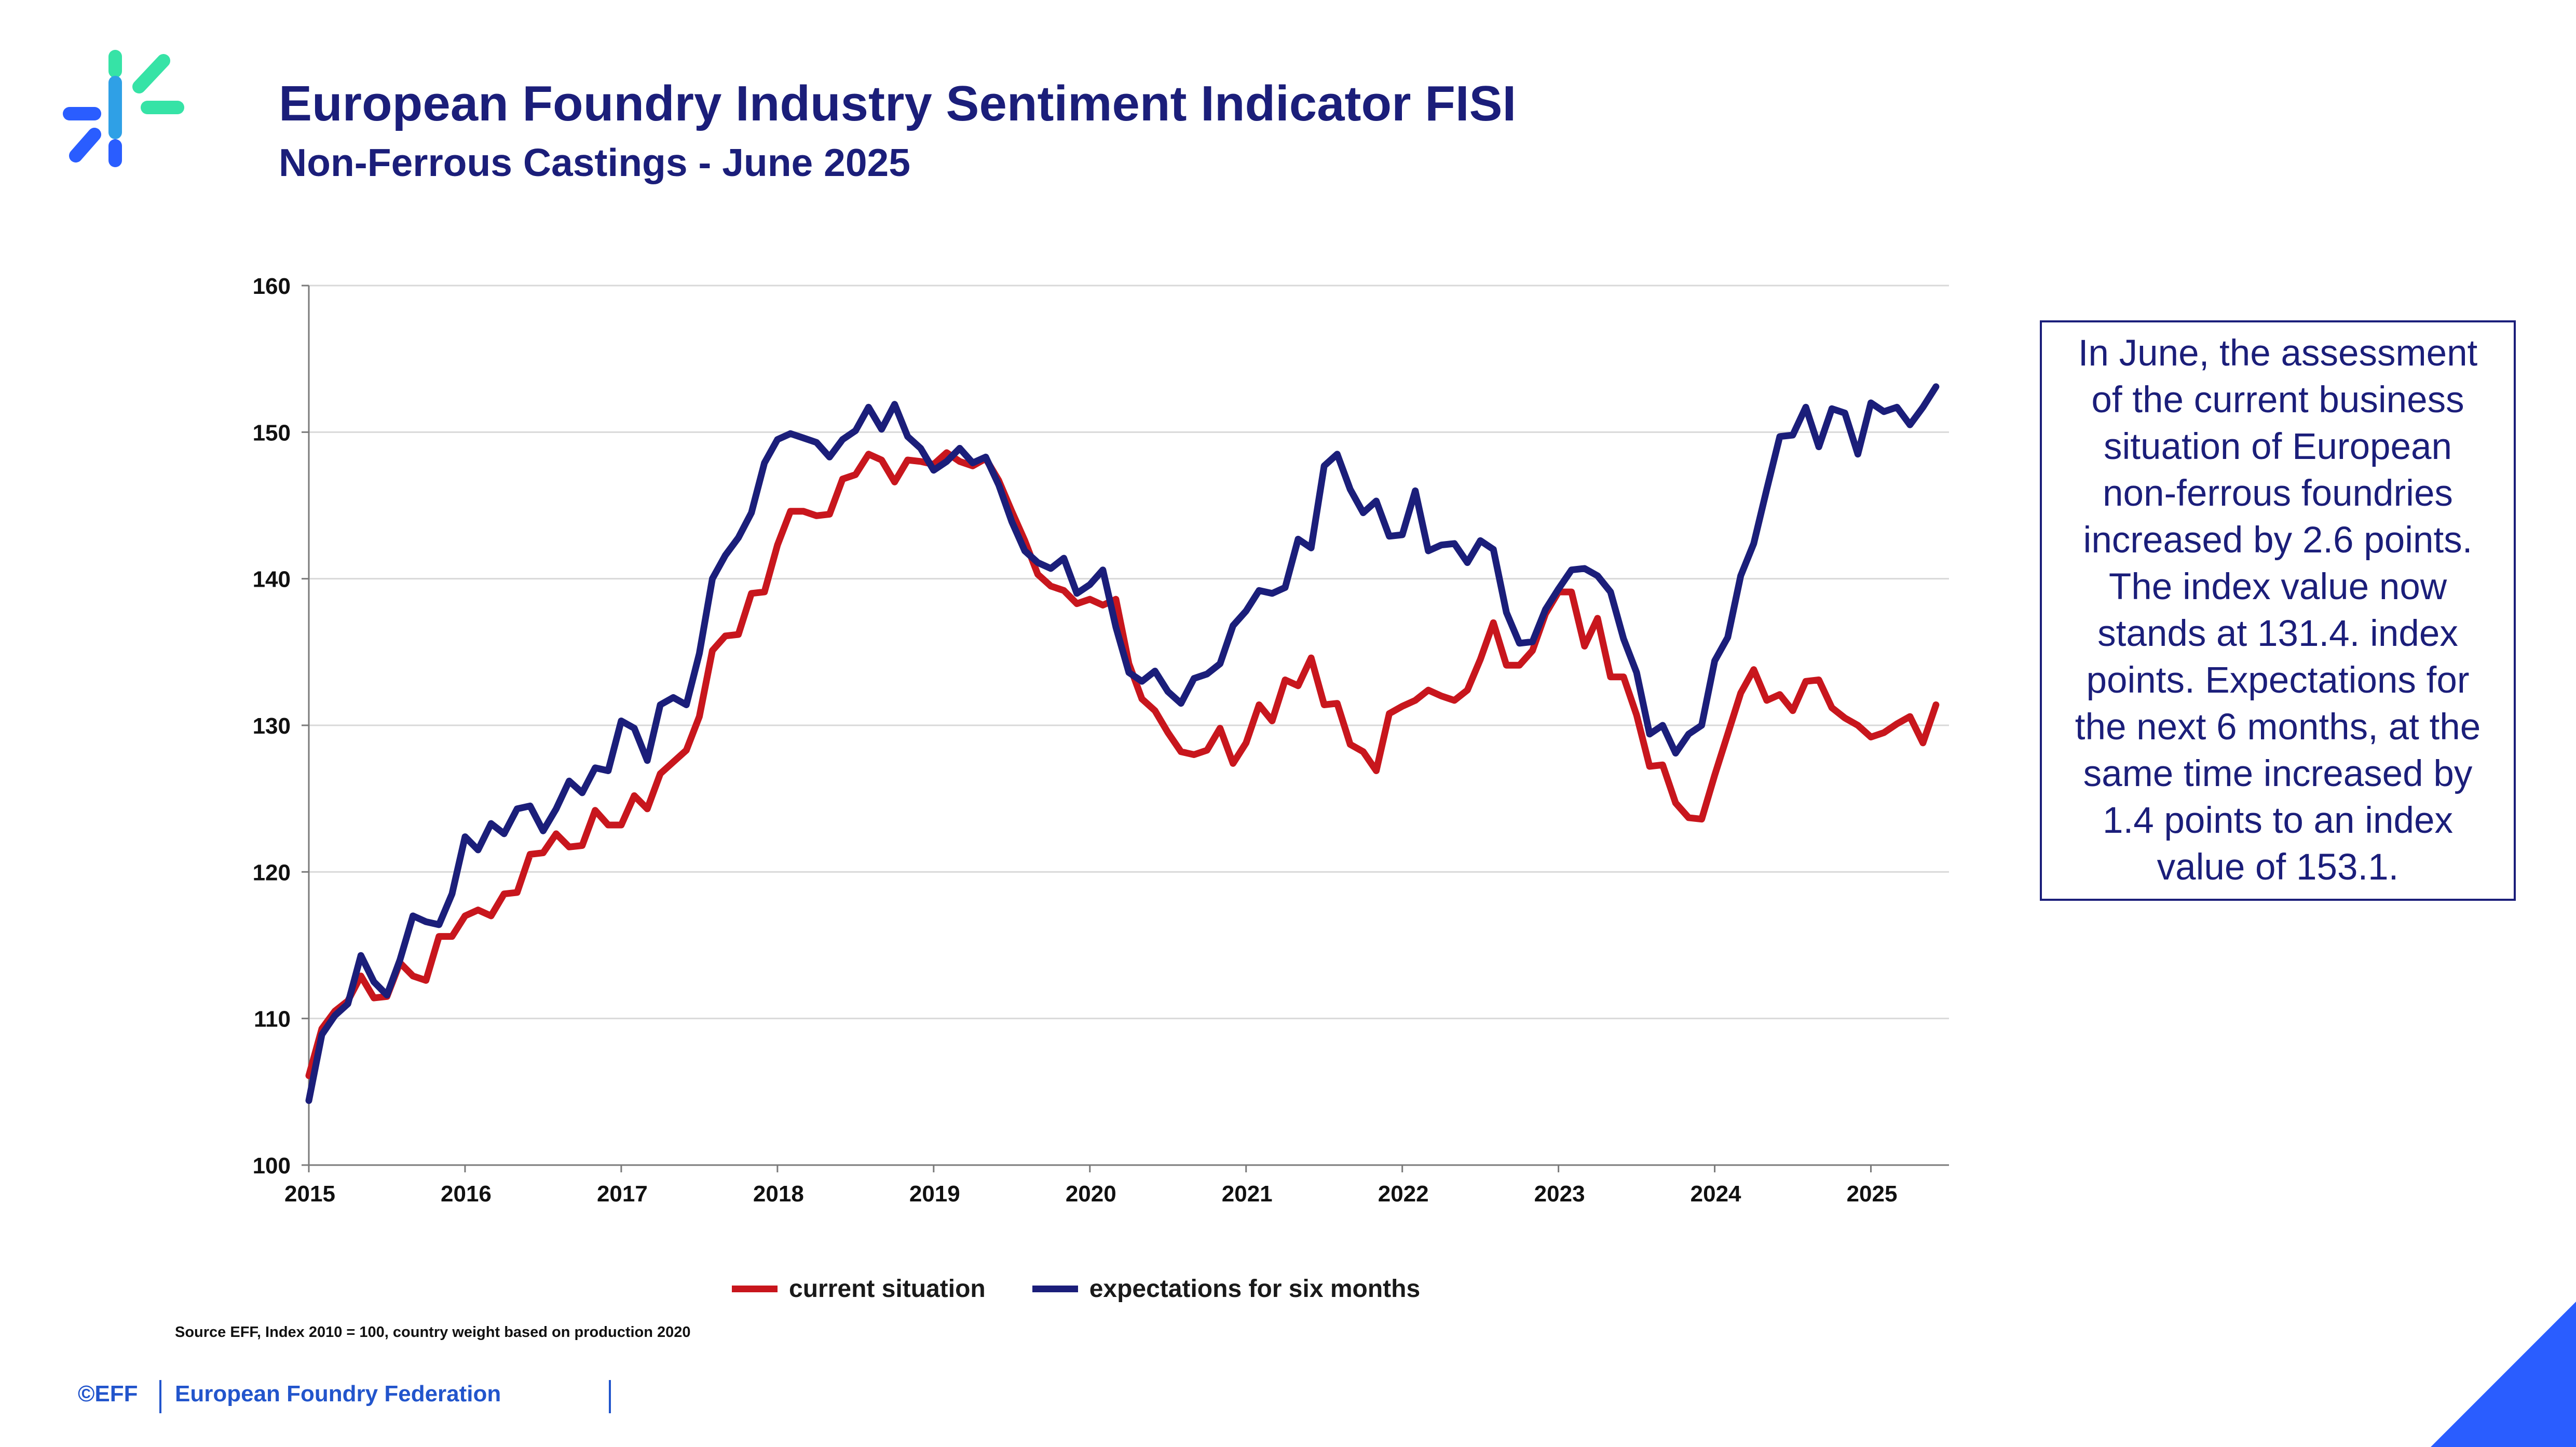 The image size is (2576, 1447). What do you see at coordinates (1716, 1194) in the screenshot?
I see `x-tick-label: 2024` at bounding box center [1716, 1194].